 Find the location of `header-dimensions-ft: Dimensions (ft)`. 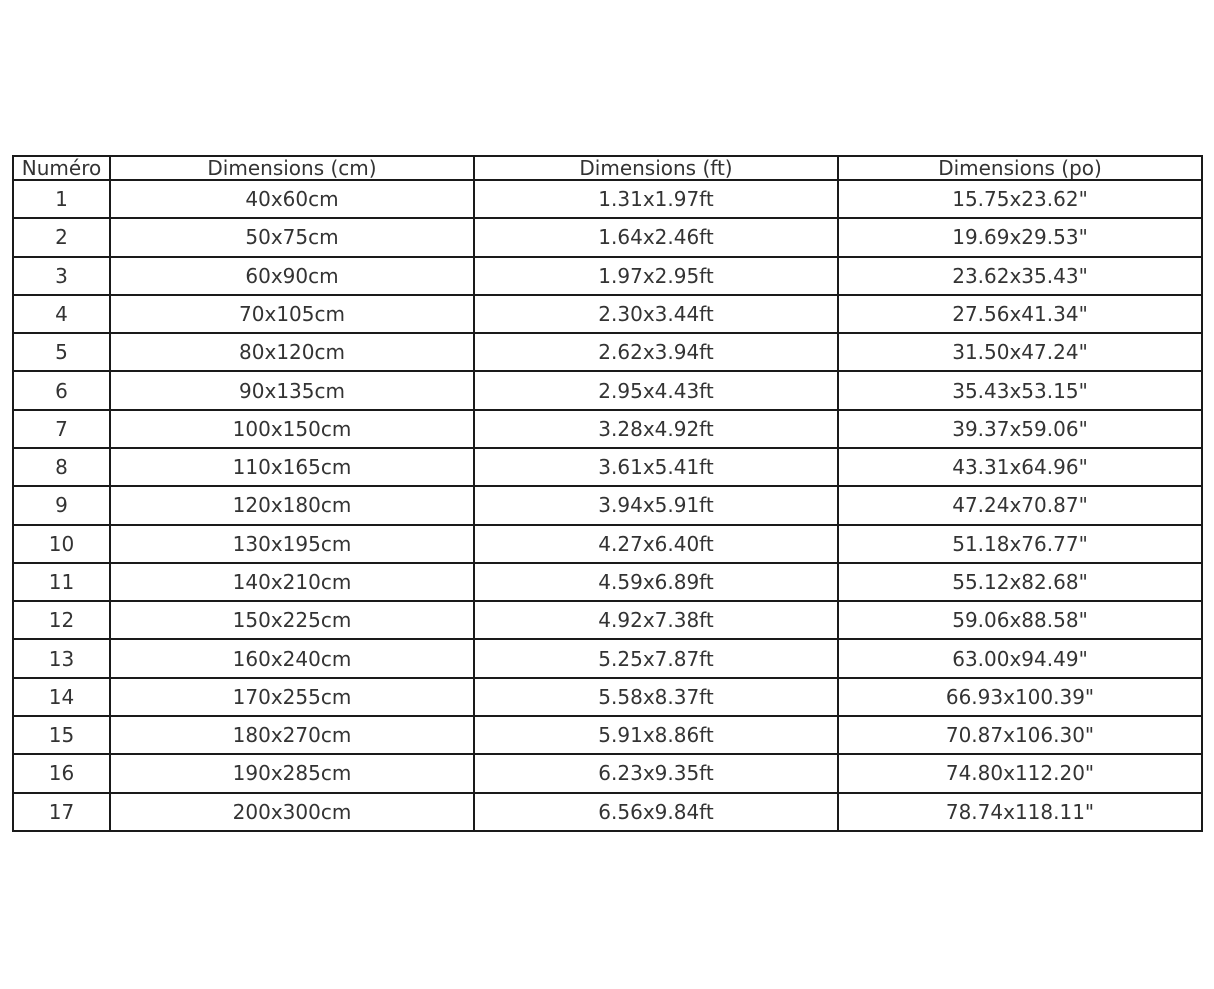

header-dimensions-ft: Dimensions (ft) is located at coordinates (656, 168).